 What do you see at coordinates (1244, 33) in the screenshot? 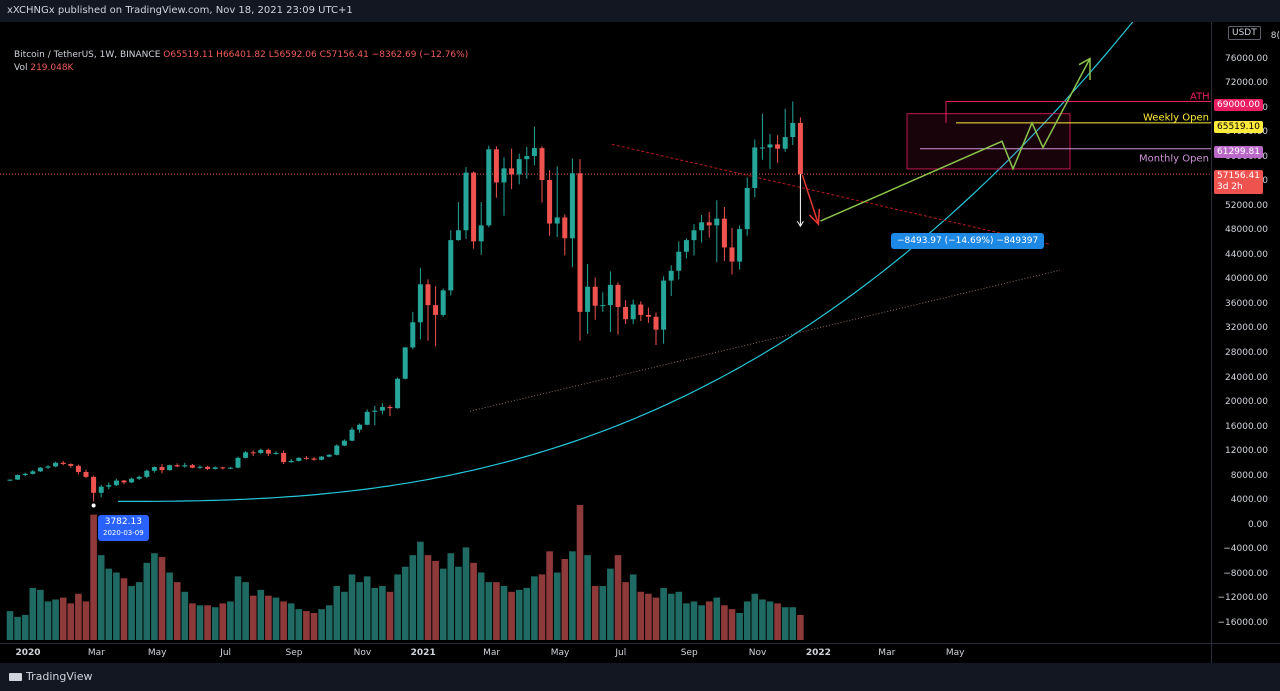
I see `currency-button: USDT` at bounding box center [1244, 33].